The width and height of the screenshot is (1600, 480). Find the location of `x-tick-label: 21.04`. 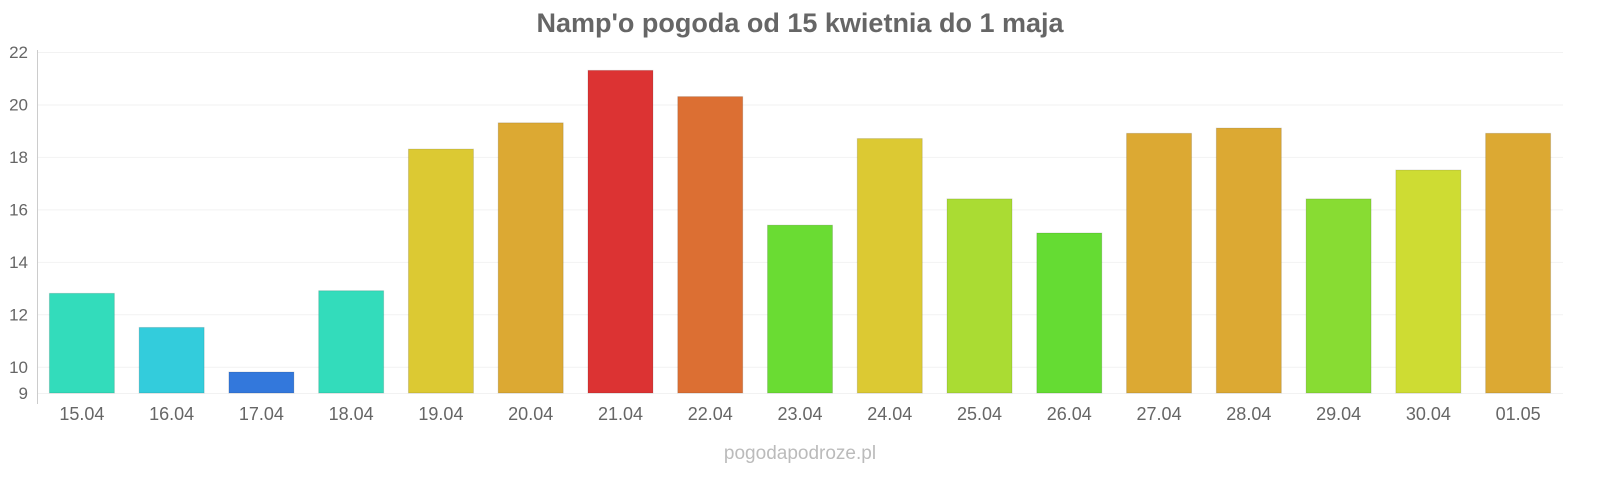

x-tick-label: 21.04 is located at coordinates (620, 414).